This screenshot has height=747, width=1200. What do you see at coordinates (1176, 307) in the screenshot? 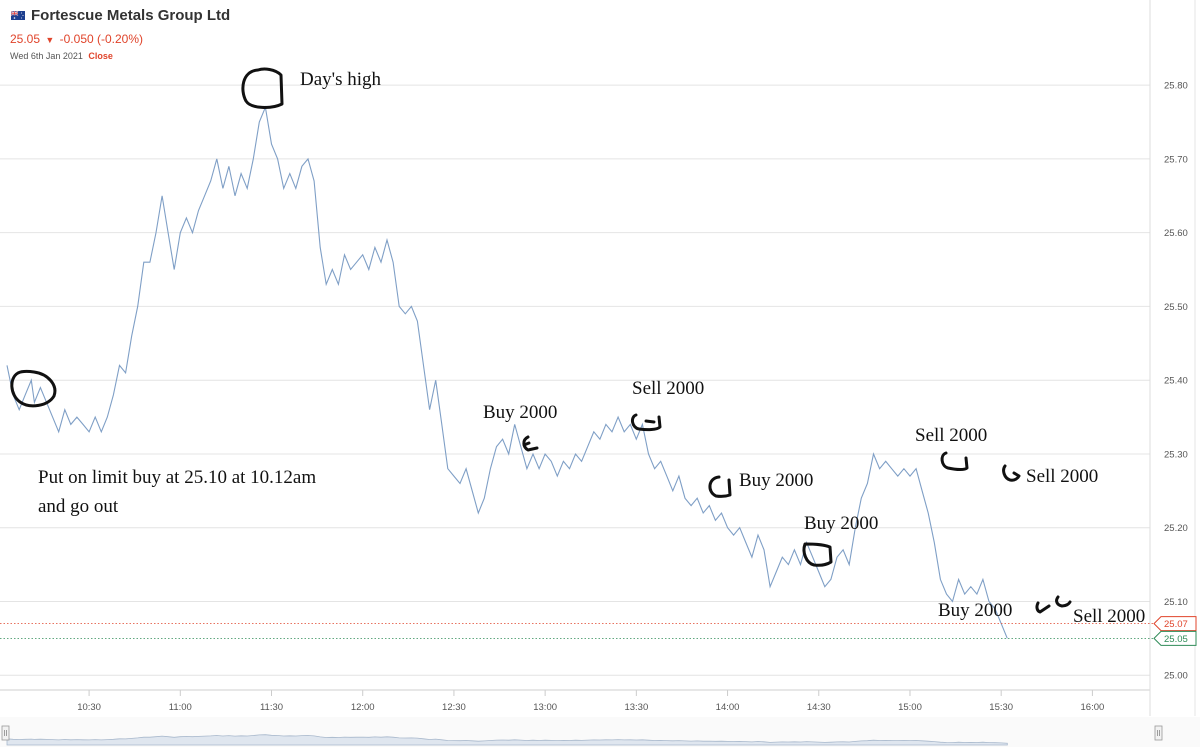
I see `y-tick-label: 25.50` at bounding box center [1176, 307].